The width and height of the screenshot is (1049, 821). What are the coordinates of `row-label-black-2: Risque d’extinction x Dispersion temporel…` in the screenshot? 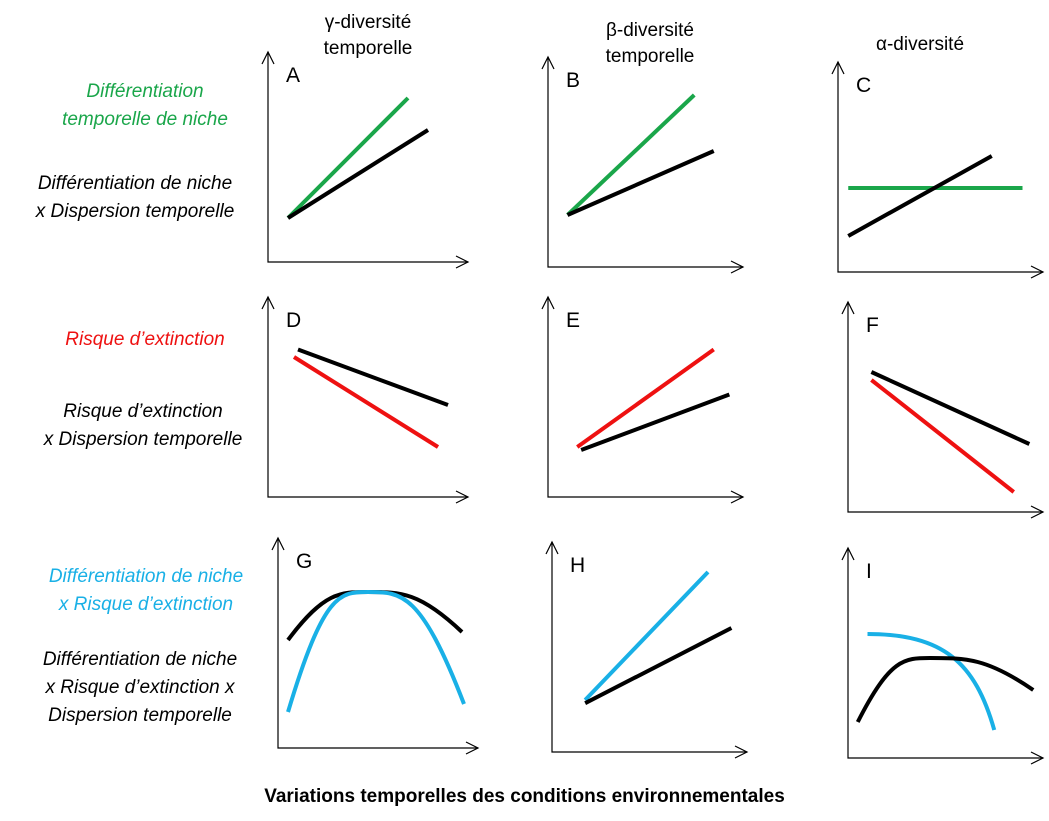 It's located at (143, 425).